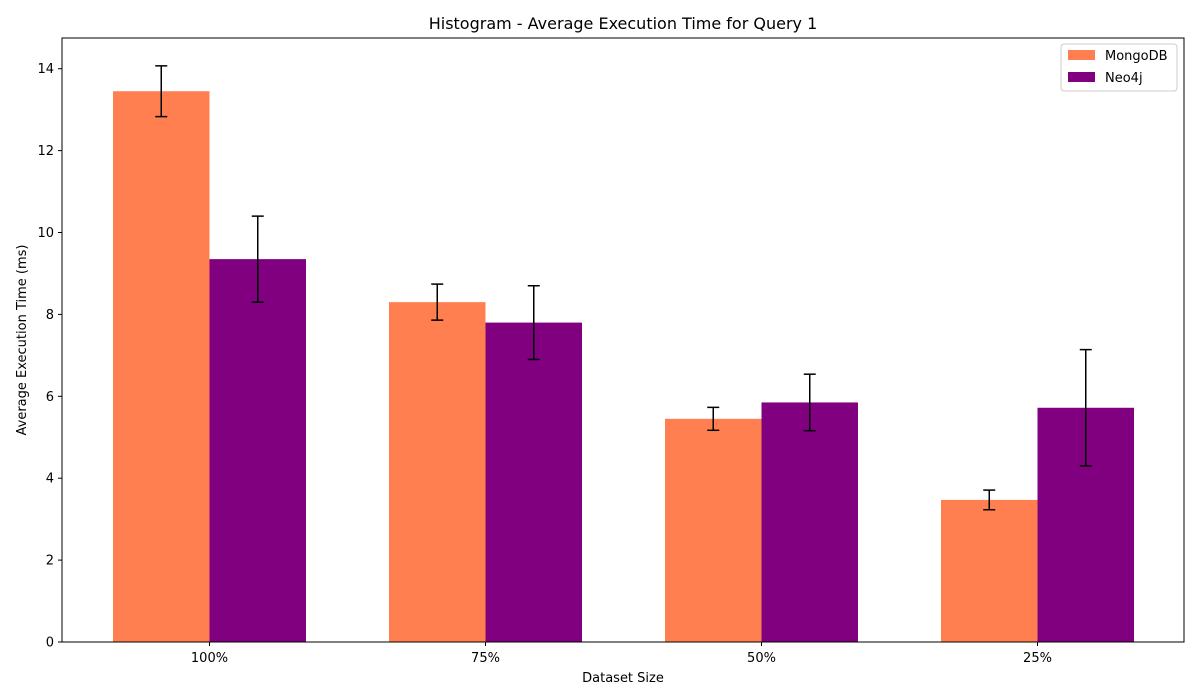  What do you see at coordinates (209, 658) in the screenshot?
I see `x-tick-label-0: 100%` at bounding box center [209, 658].